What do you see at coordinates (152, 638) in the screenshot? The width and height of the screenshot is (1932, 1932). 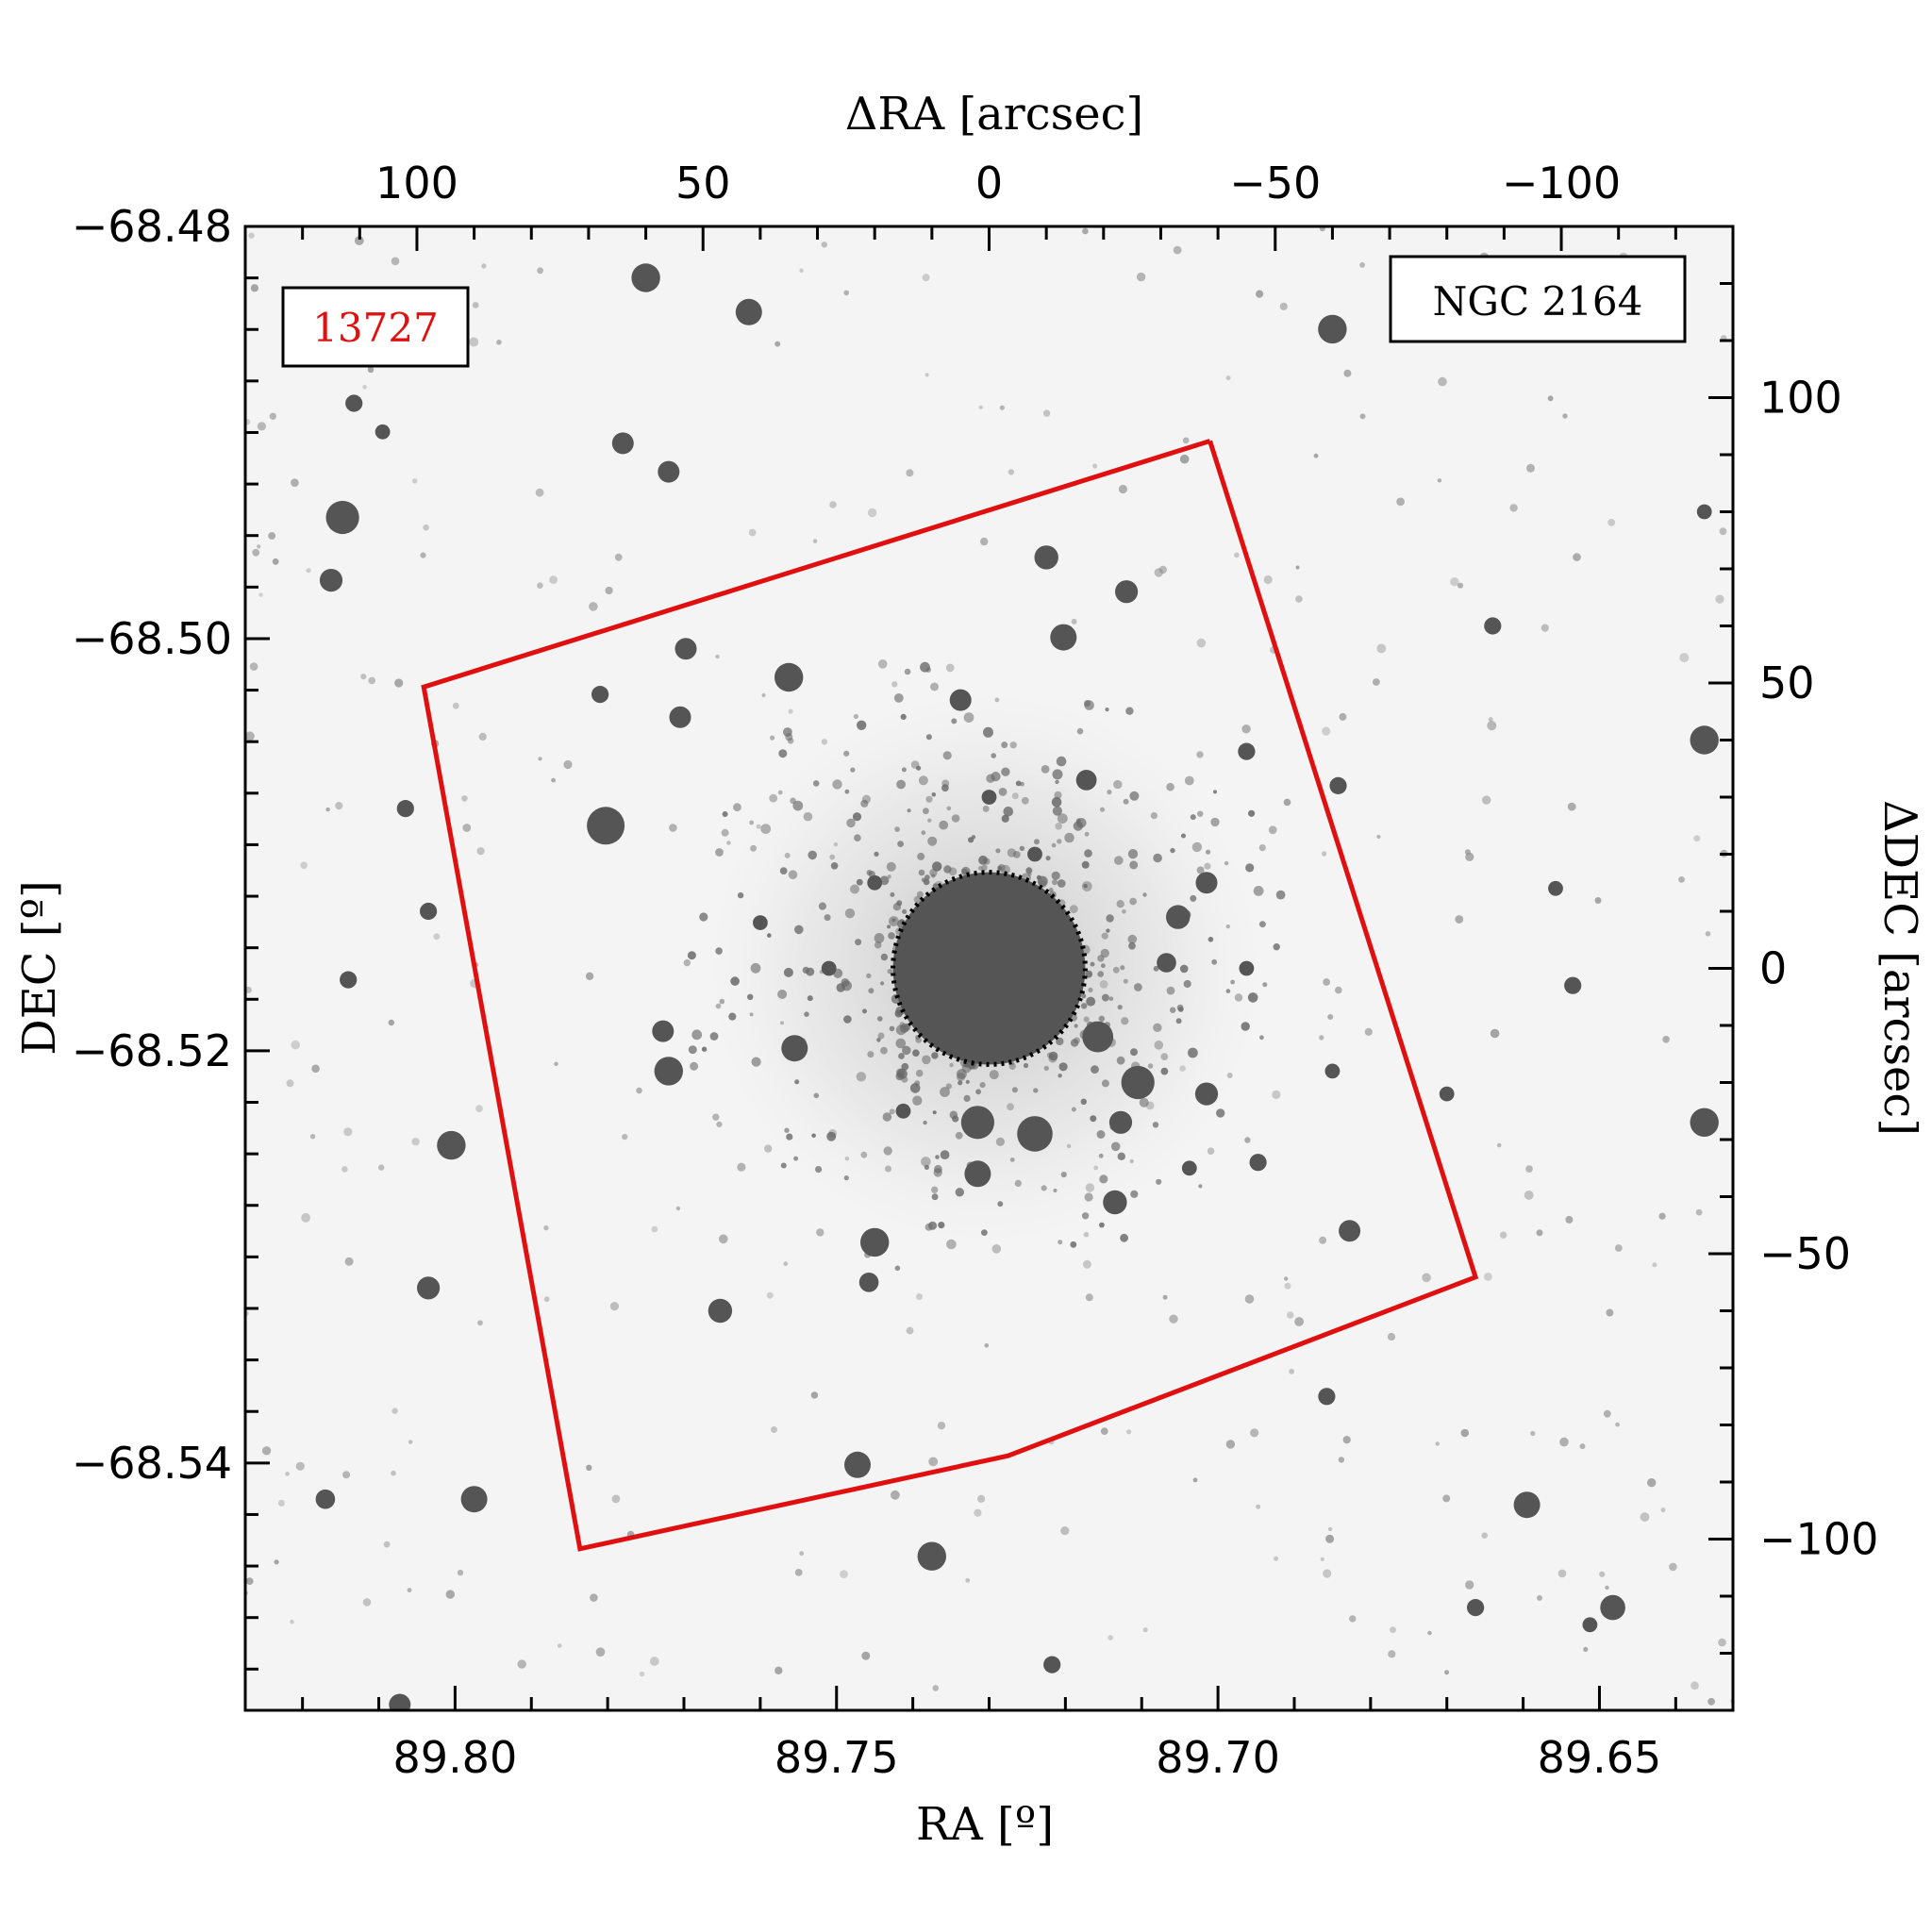 I see `left-tick-label: −68.50` at bounding box center [152, 638].